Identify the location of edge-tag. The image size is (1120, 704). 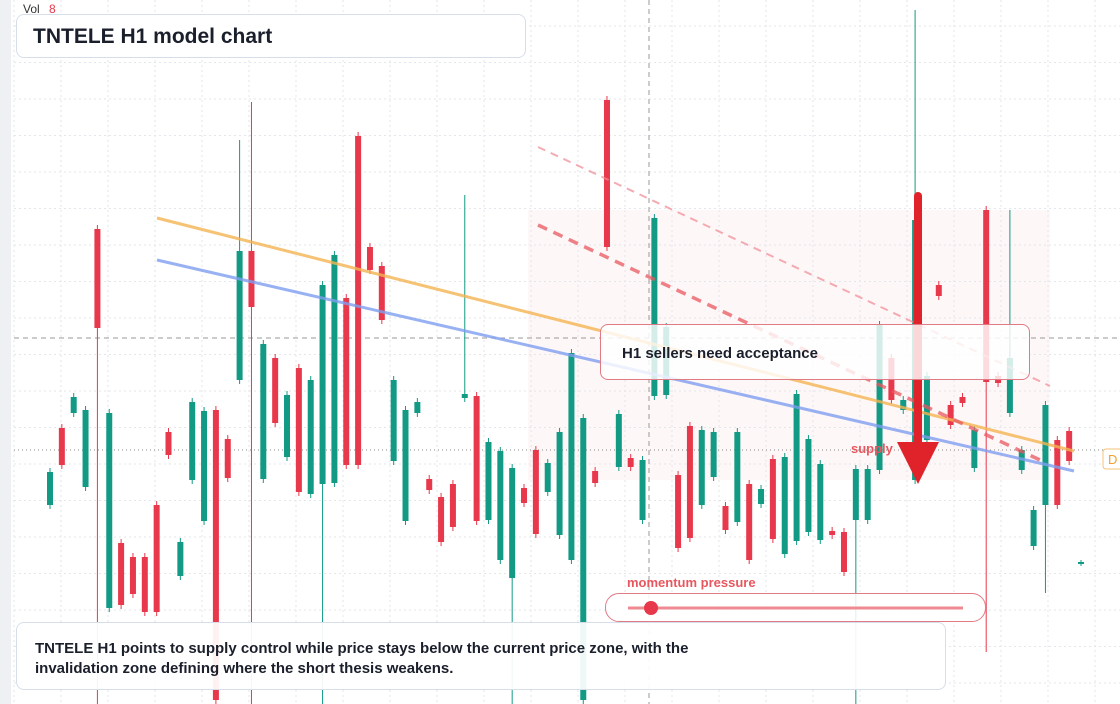
(1111, 459).